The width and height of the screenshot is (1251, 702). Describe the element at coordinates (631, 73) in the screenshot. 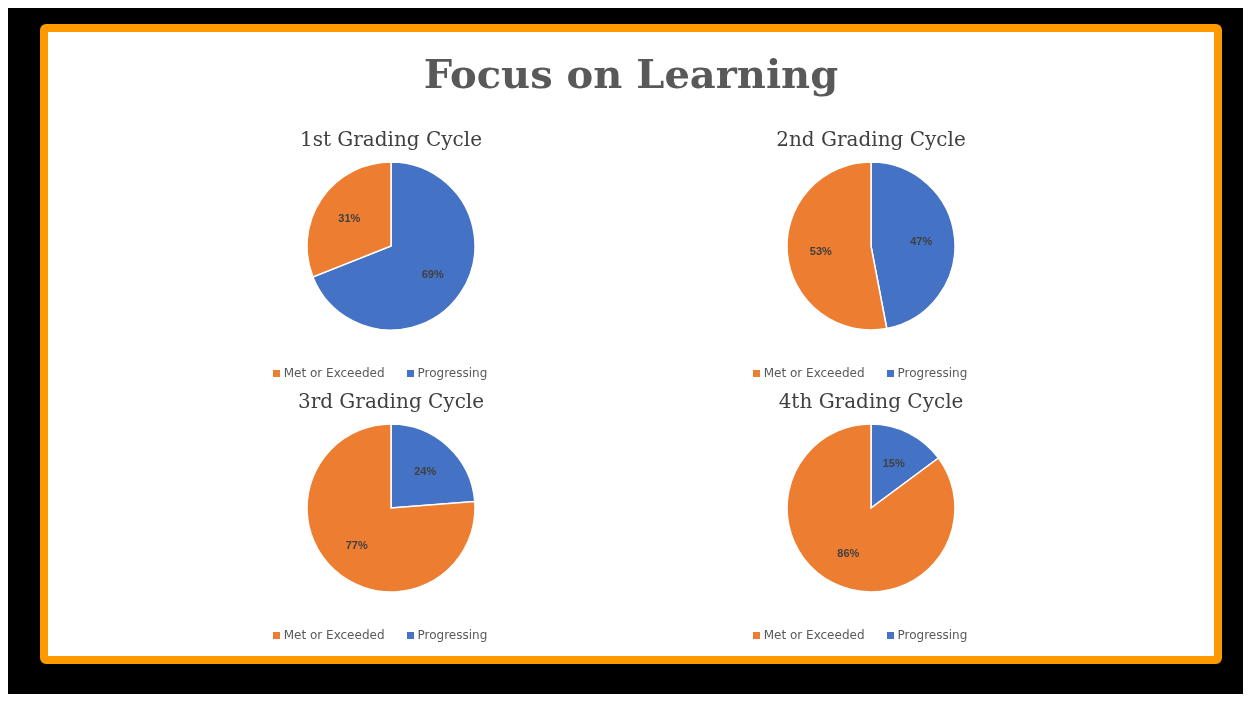

I see `text: Focus on Learning` at that location.